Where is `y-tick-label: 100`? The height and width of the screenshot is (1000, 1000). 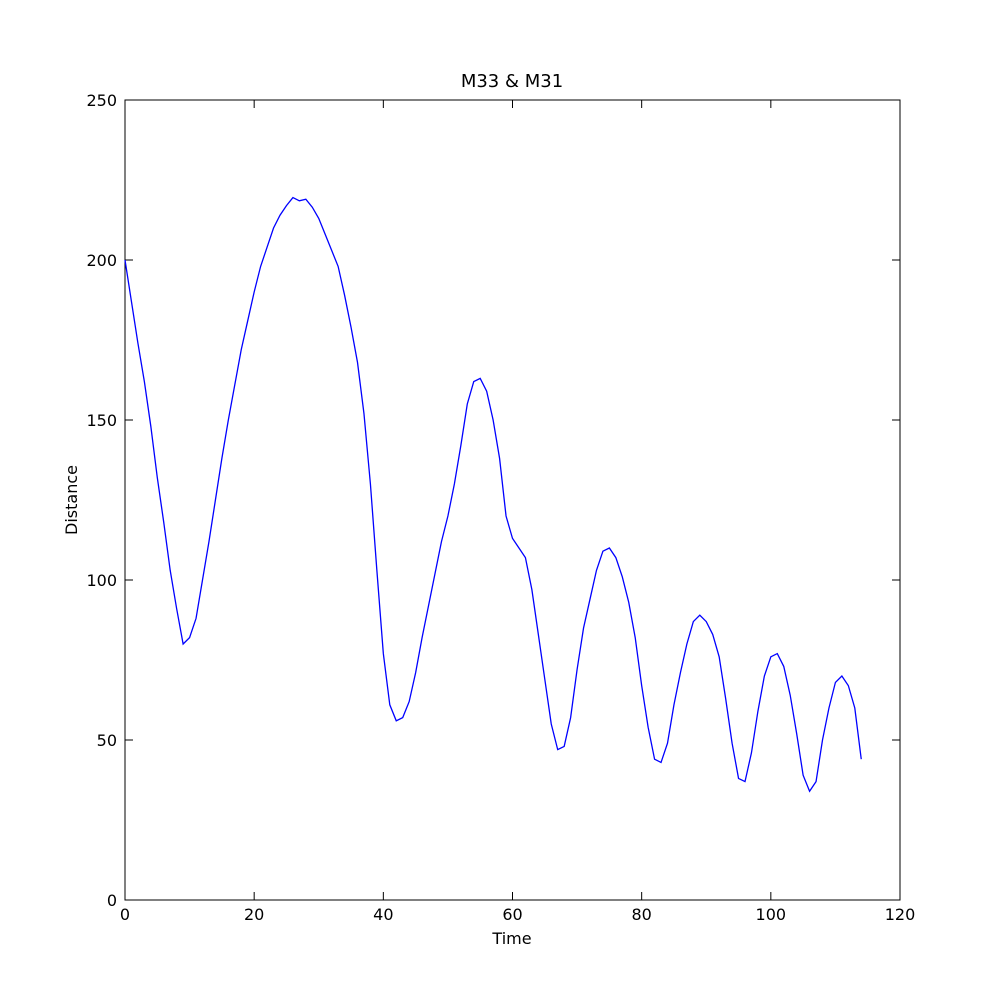 y-tick-label: 100 is located at coordinates (101, 580).